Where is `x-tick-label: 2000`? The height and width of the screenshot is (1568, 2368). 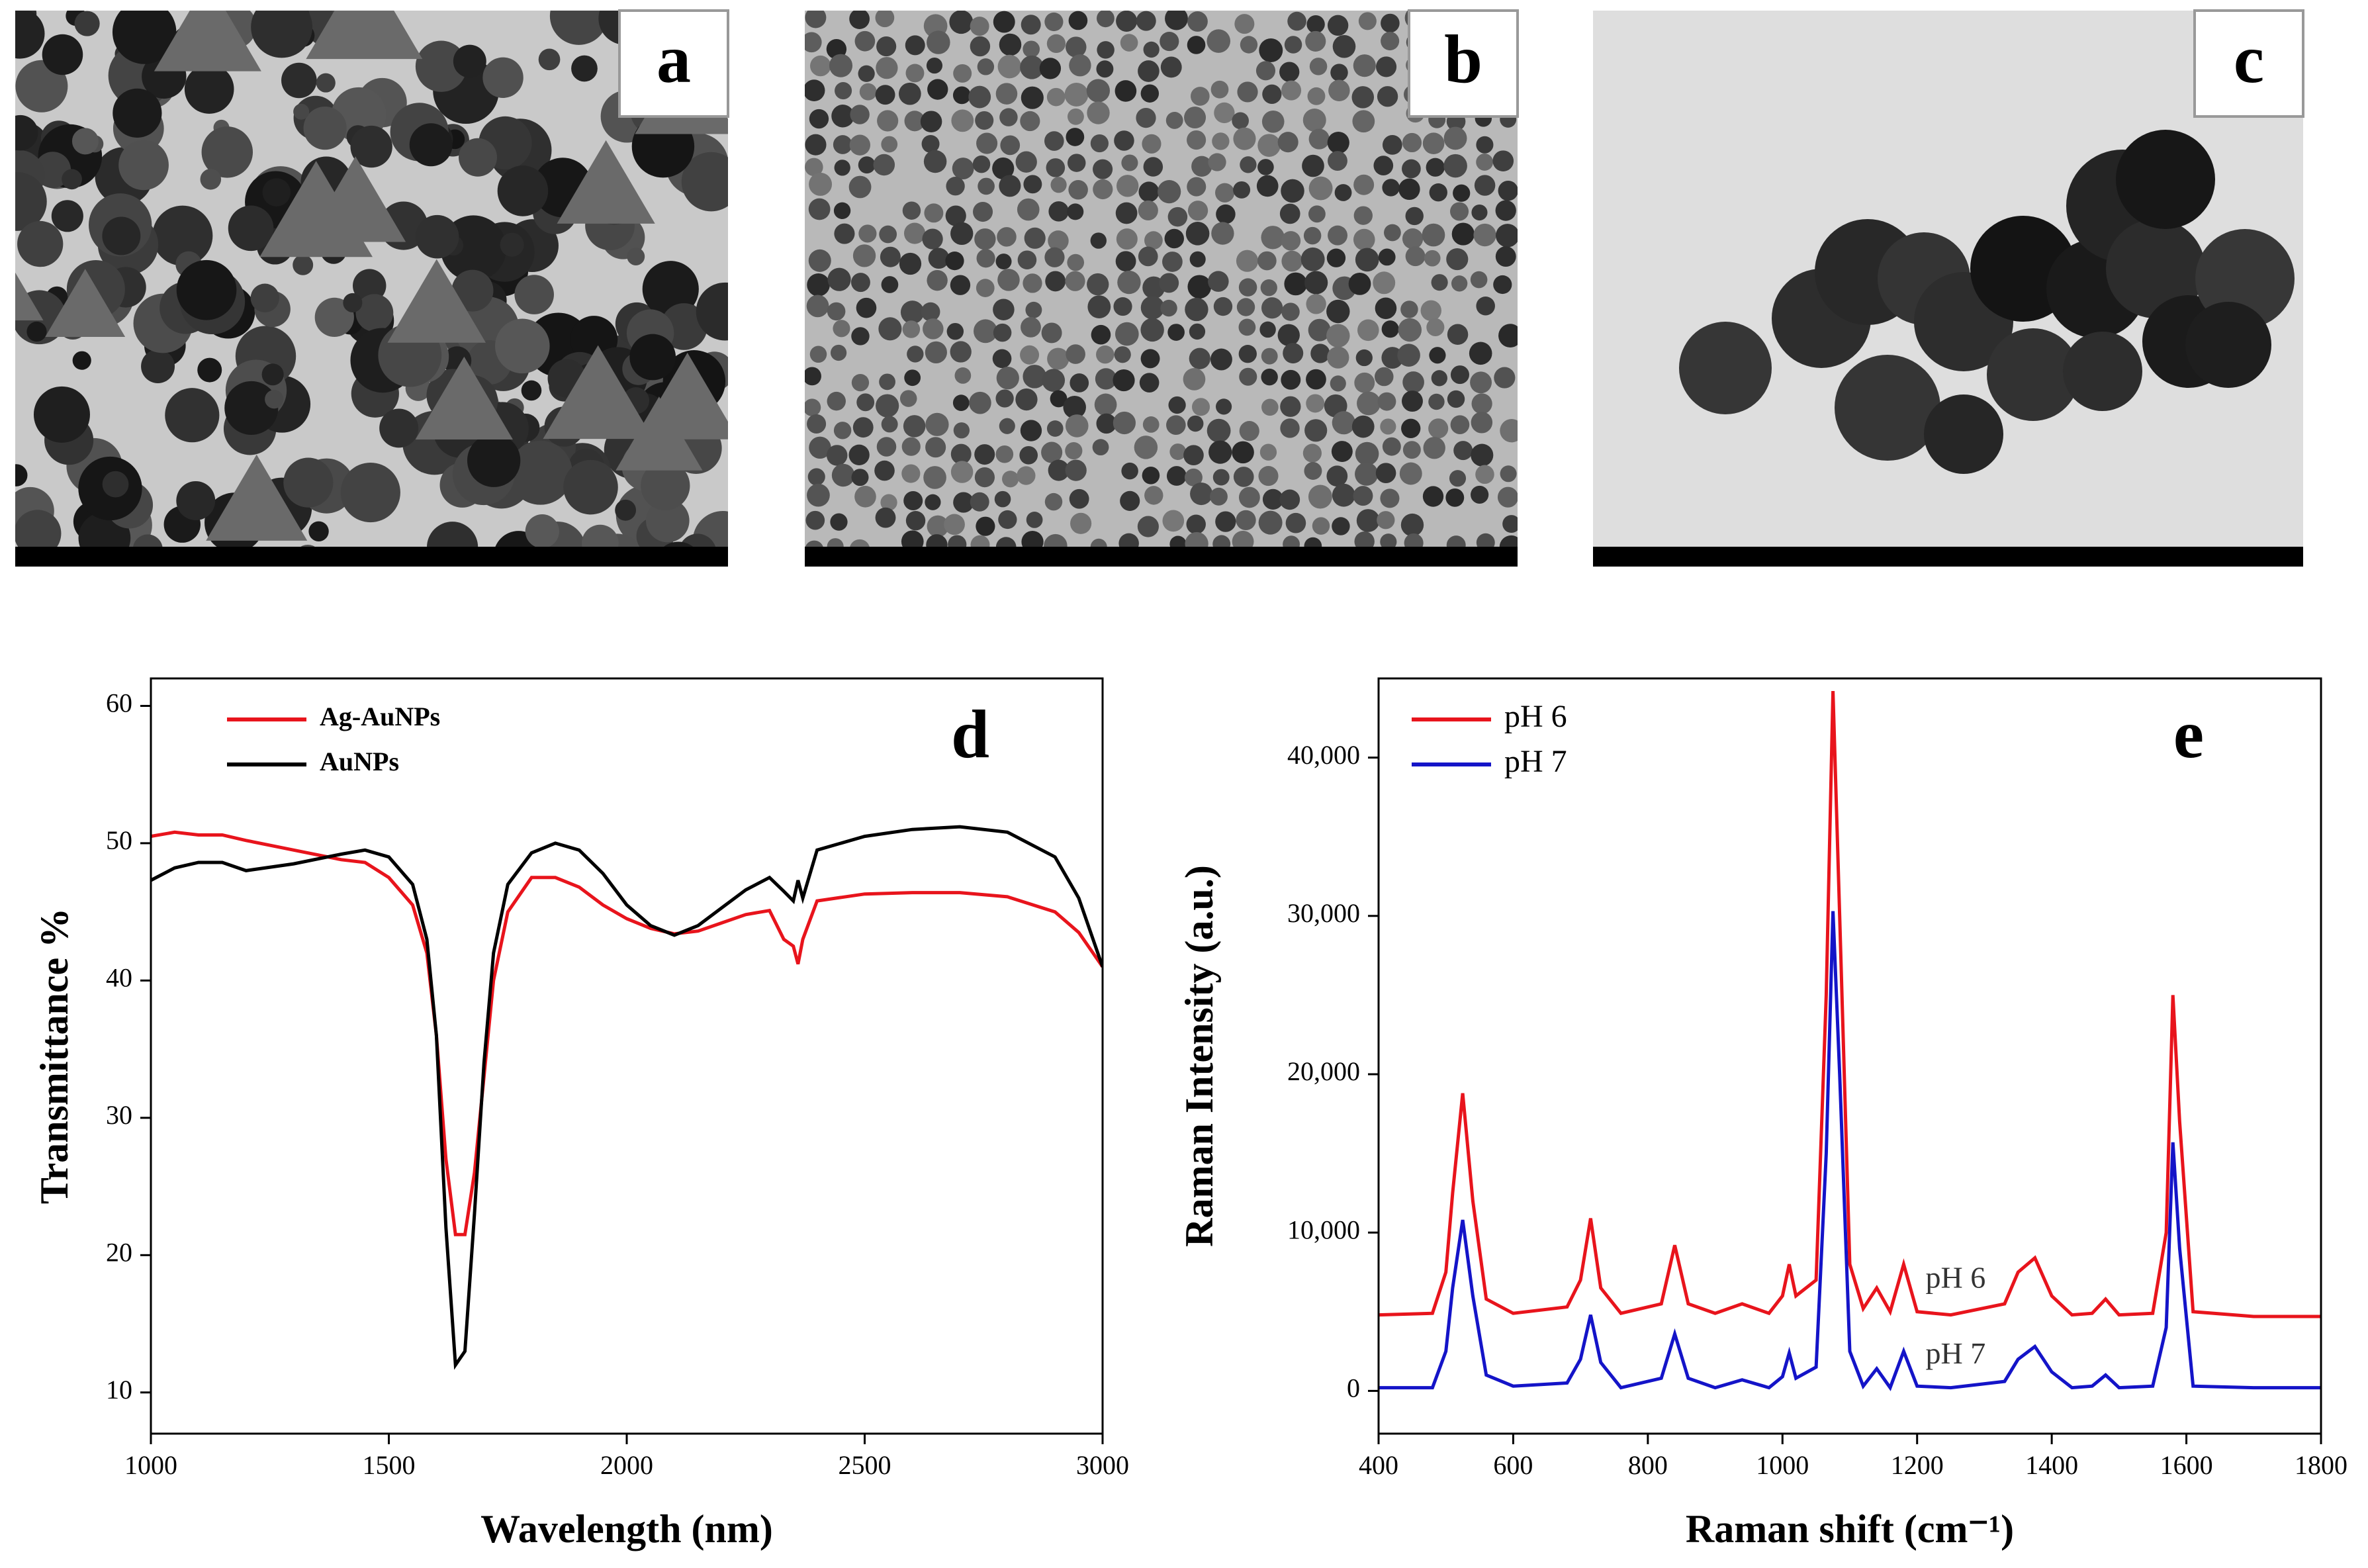
x-tick-label: 2000 is located at coordinates (627, 1465).